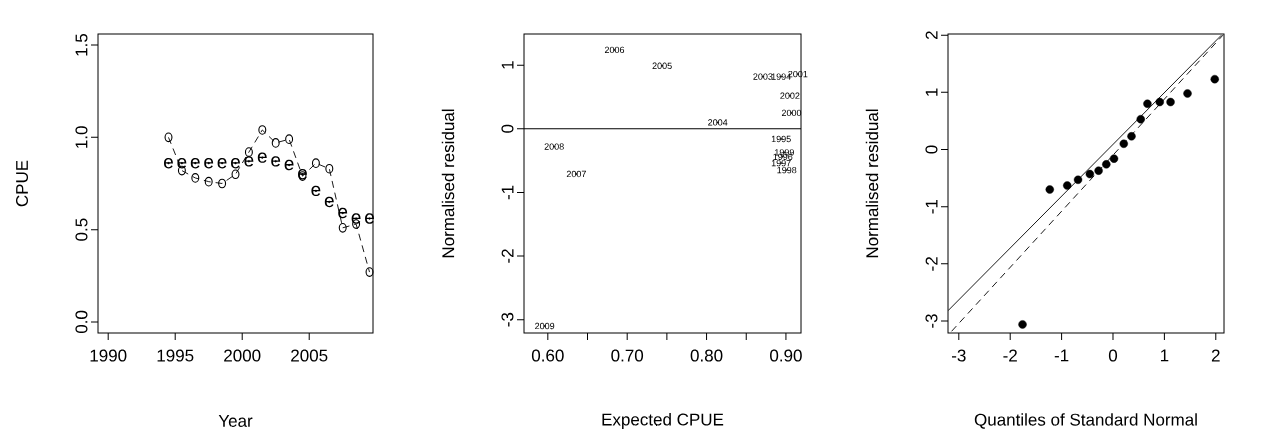 This screenshot has width=1263, height=432. I want to click on annotation: 2009, so click(545, 326).